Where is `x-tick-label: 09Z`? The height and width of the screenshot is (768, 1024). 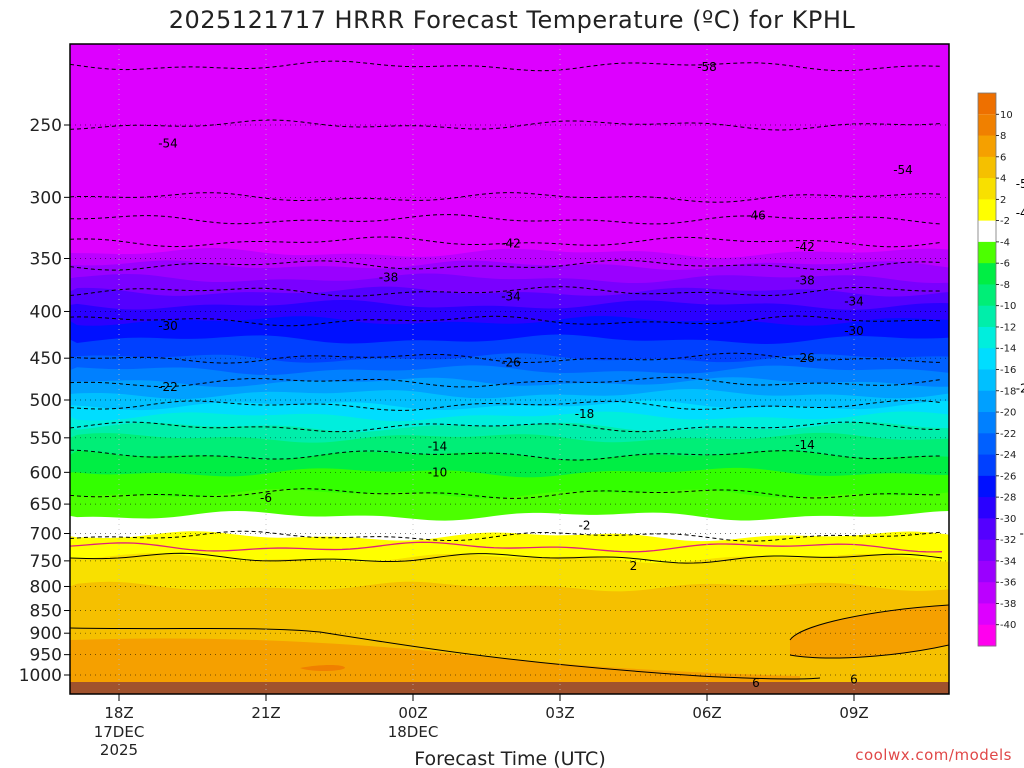
x-tick-label: 09Z is located at coordinates (853, 713).